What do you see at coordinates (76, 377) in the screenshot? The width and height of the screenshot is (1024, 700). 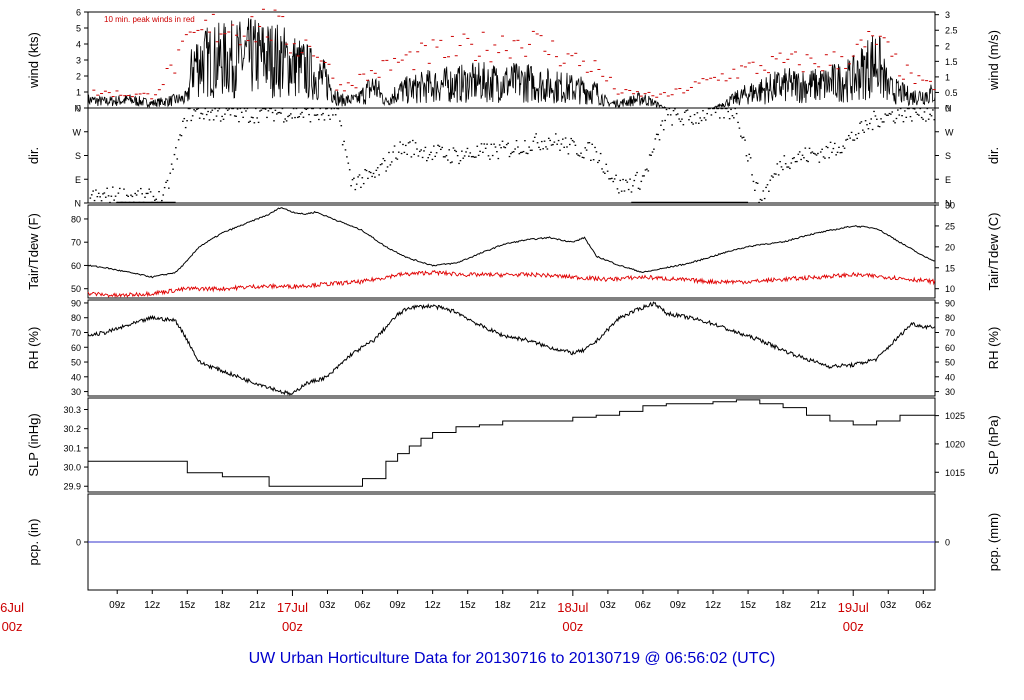 I see `tick-label-left-rh: 40` at bounding box center [76, 377].